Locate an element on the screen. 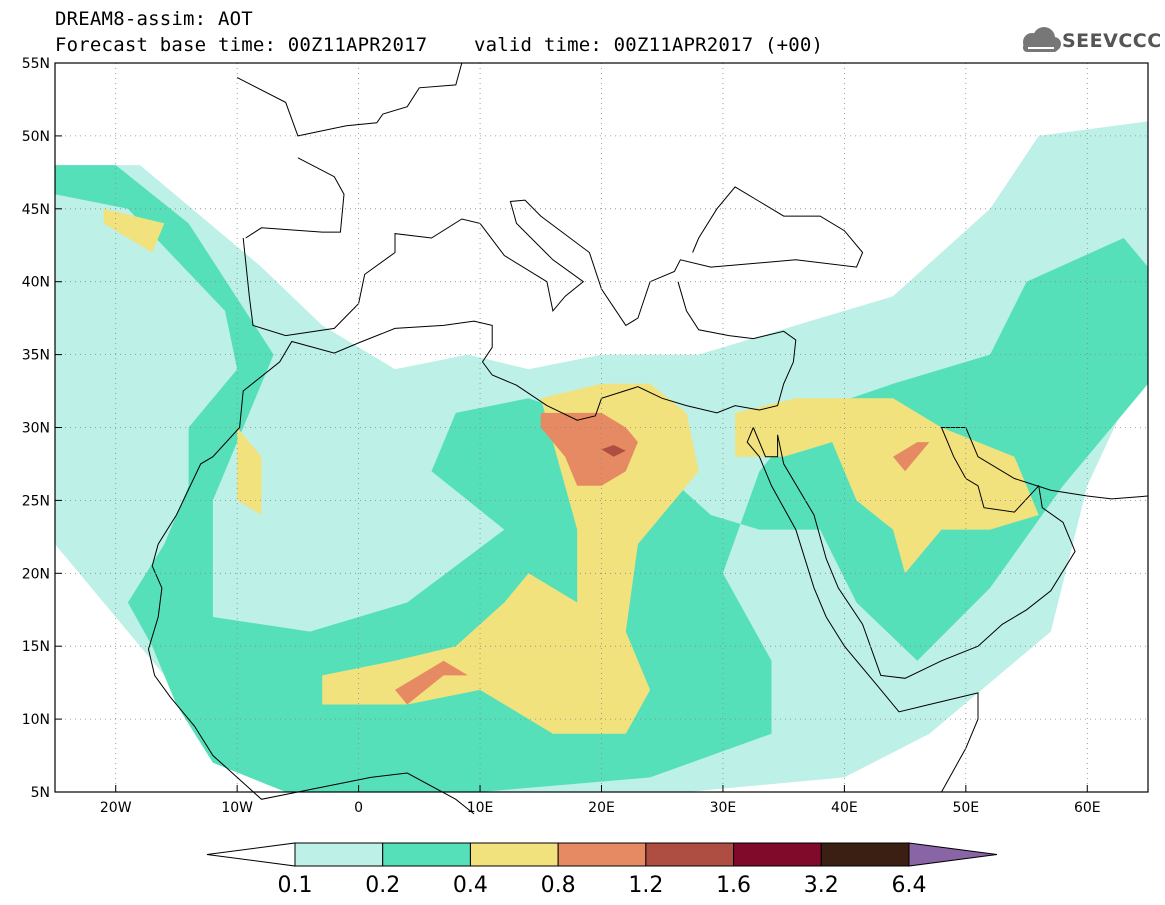 The height and width of the screenshot is (905, 1165). lat-tick-label: 40N is located at coordinates (36, 283).